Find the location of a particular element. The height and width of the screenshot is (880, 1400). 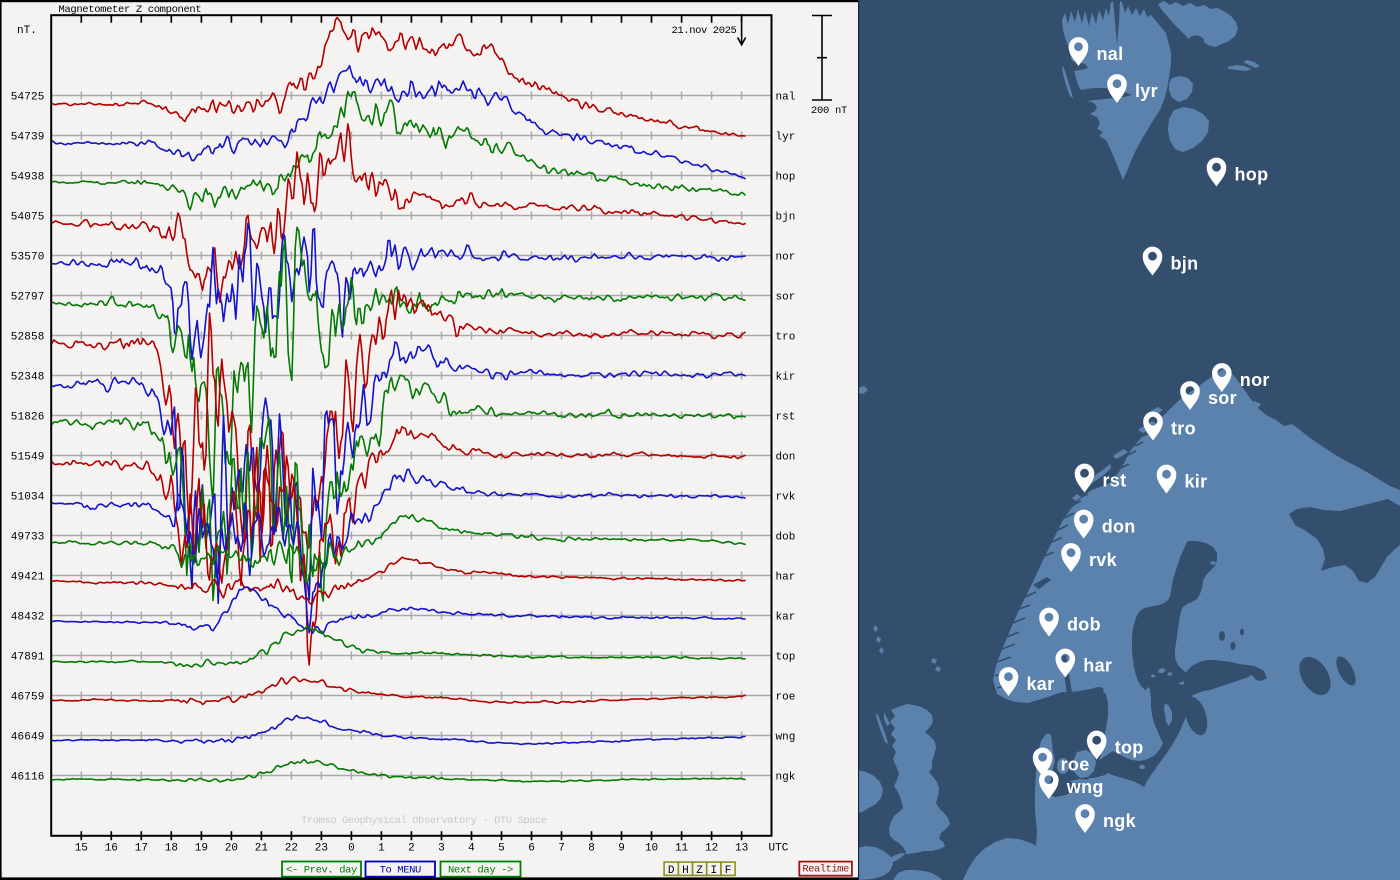

svg-text: 21.nov 2025 is located at coordinates (704, 31).